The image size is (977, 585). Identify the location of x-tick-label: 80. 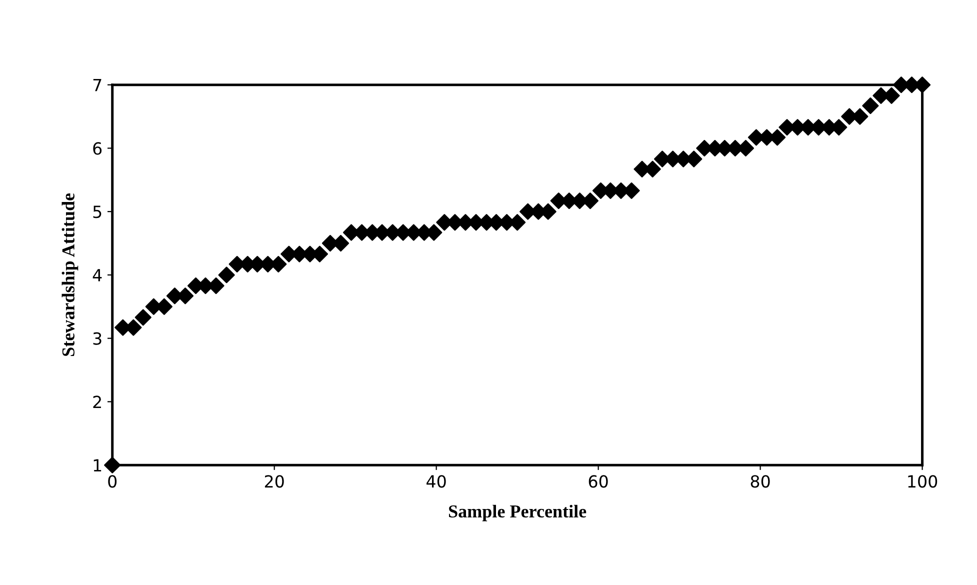
(760, 481).